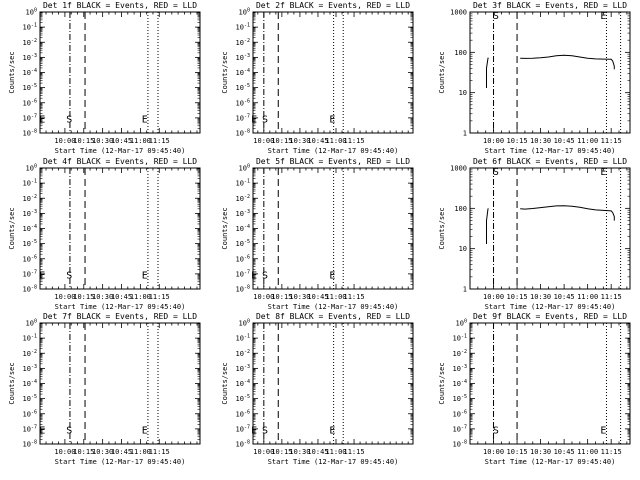 The height and width of the screenshot is (480, 640). I want to click on y-tick-label: 10⁻⁴, so click(30, 383).